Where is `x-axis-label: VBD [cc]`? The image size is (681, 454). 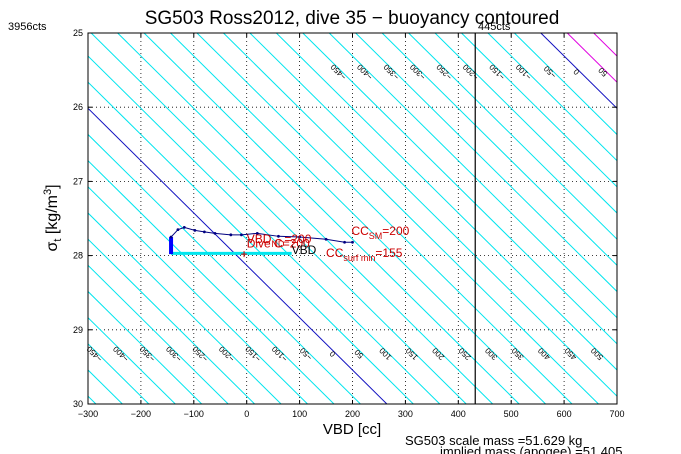
x-axis-label: VBD [cc] is located at coordinates (352, 429).